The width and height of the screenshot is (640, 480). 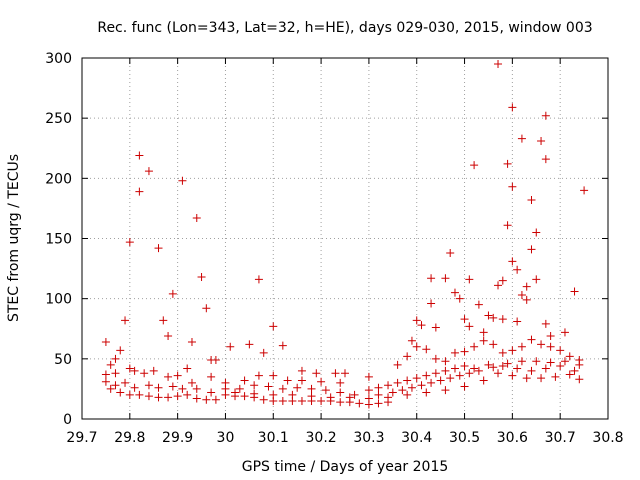 I want to click on x-tick-label: 29.7, so click(x=81, y=438).